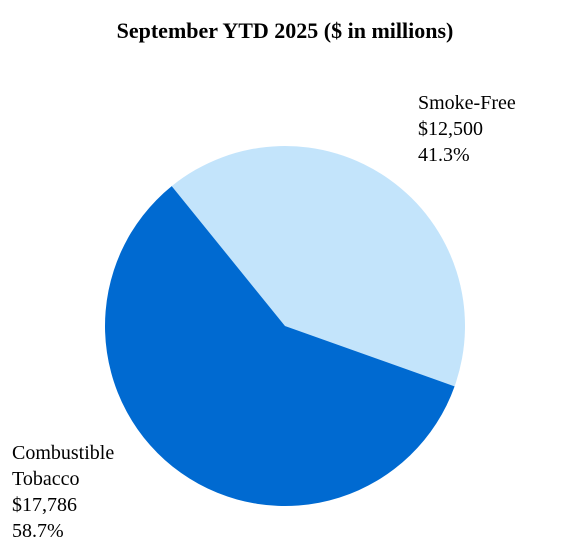  I want to click on slice-label-smoke-free: Smoke-Free $12,500 41.3%, so click(467, 129).